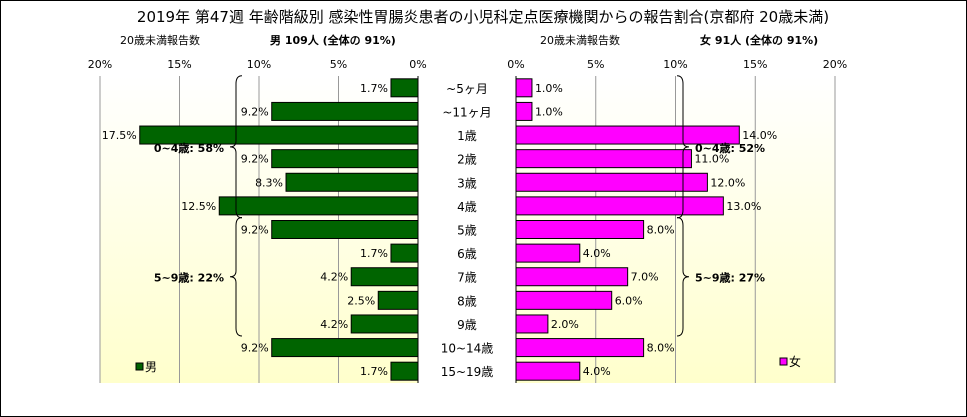  Describe the element at coordinates (835, 64) in the screenshot. I see `right-tick-label: 20%` at that location.